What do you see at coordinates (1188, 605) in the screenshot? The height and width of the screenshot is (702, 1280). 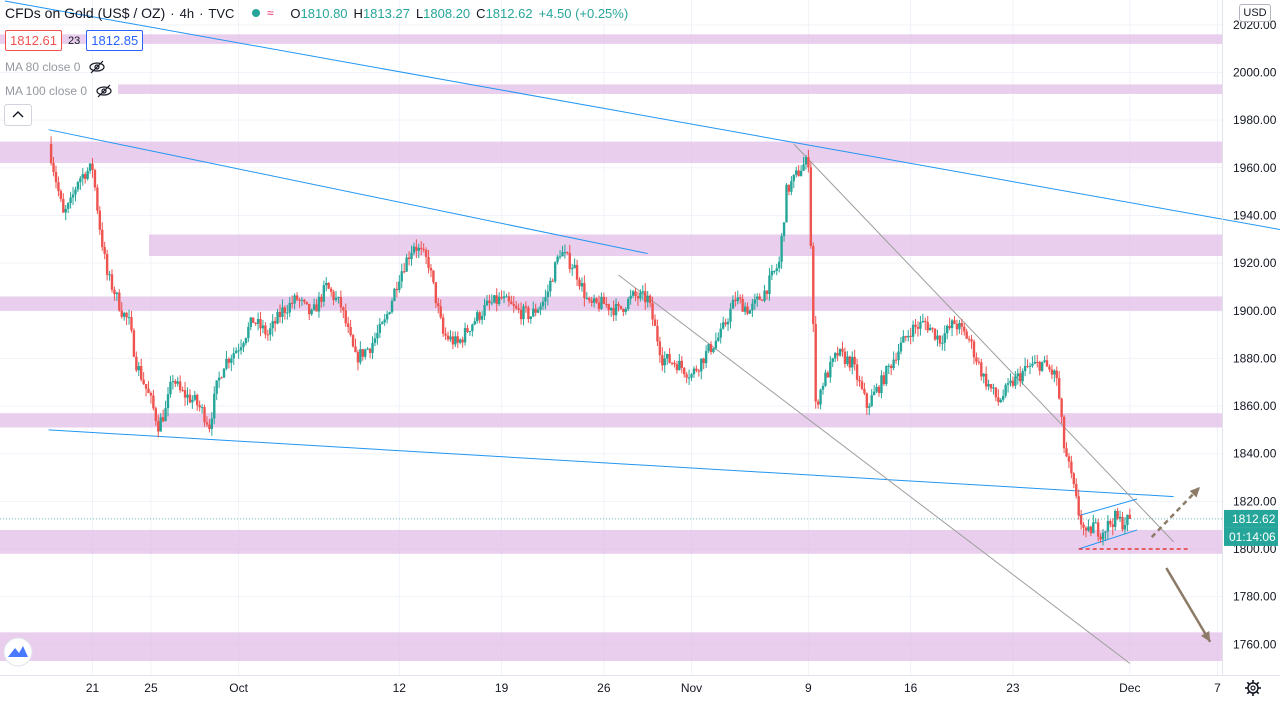 I see `arrow-down-projection` at bounding box center [1188, 605].